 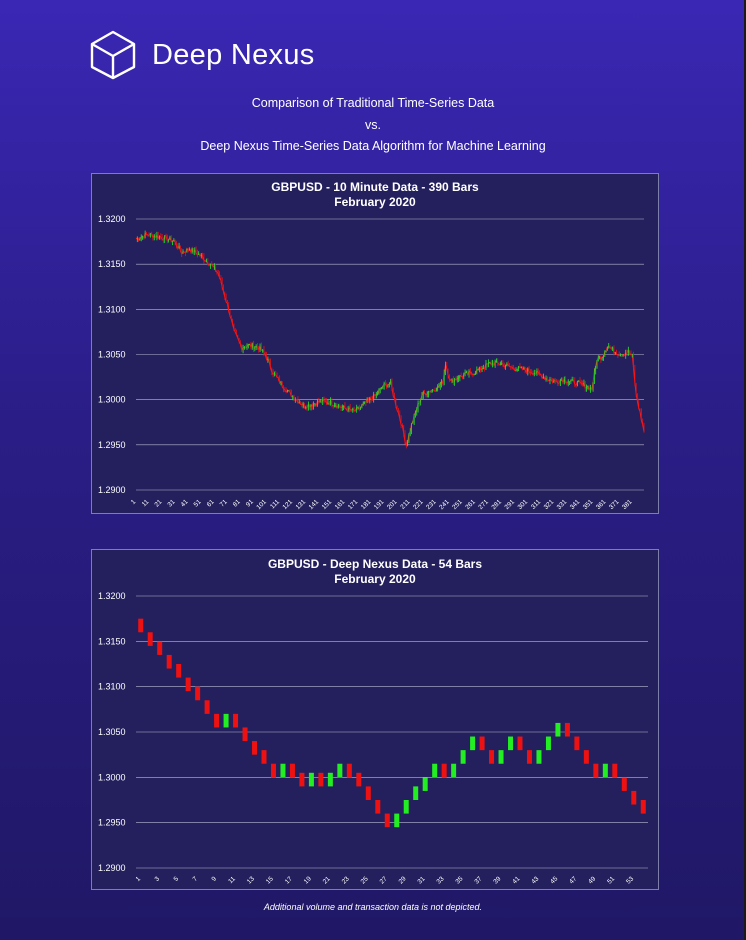 I want to click on c1-x-tick-label: 351, so click(x=588, y=504).